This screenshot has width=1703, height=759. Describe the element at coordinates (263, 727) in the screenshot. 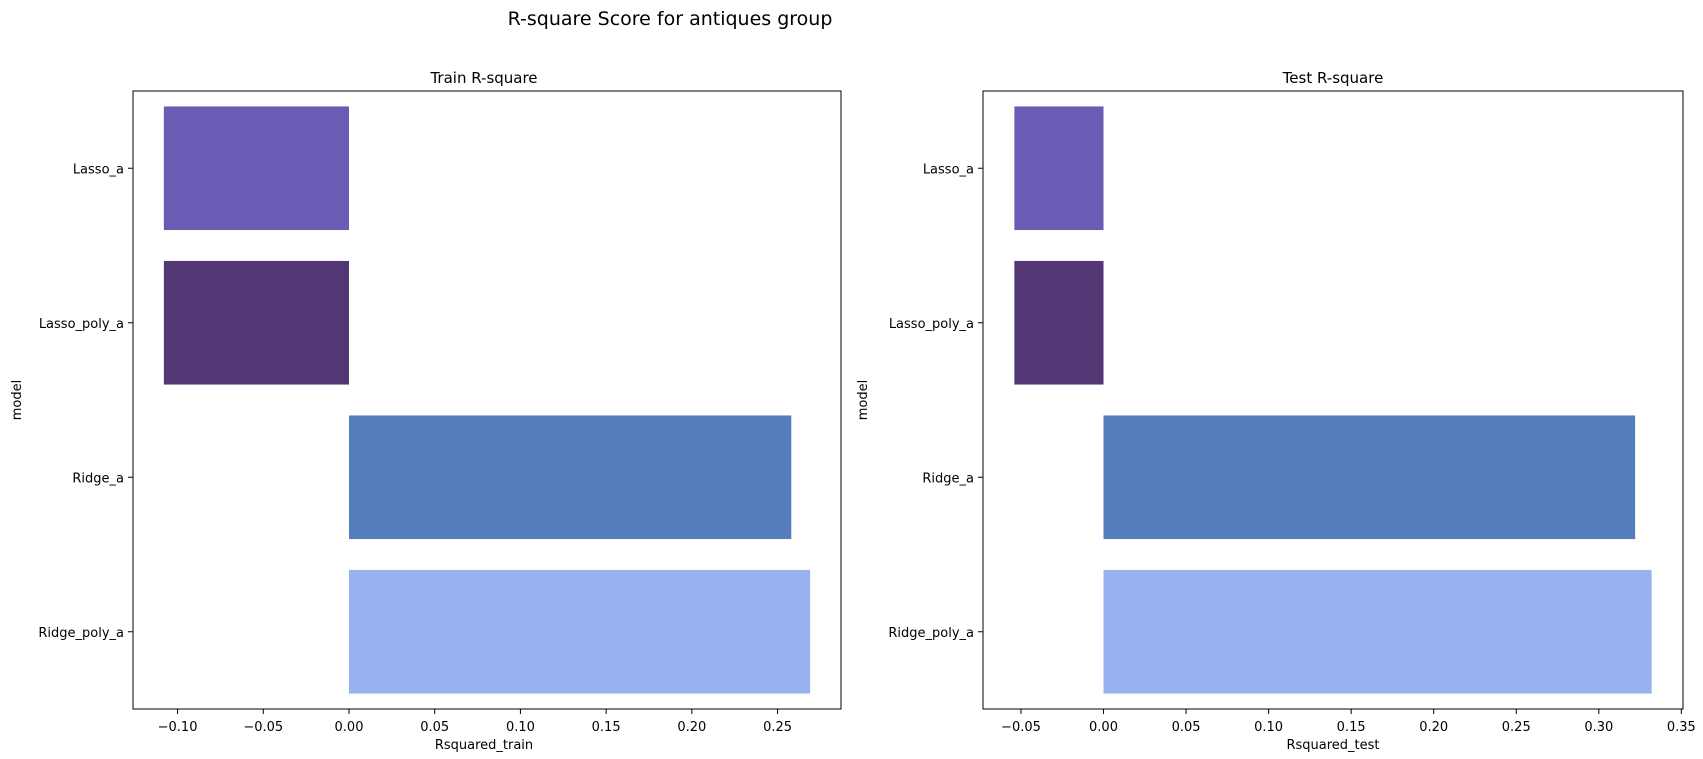

I see `train-x-tick-label: −0.05` at that location.